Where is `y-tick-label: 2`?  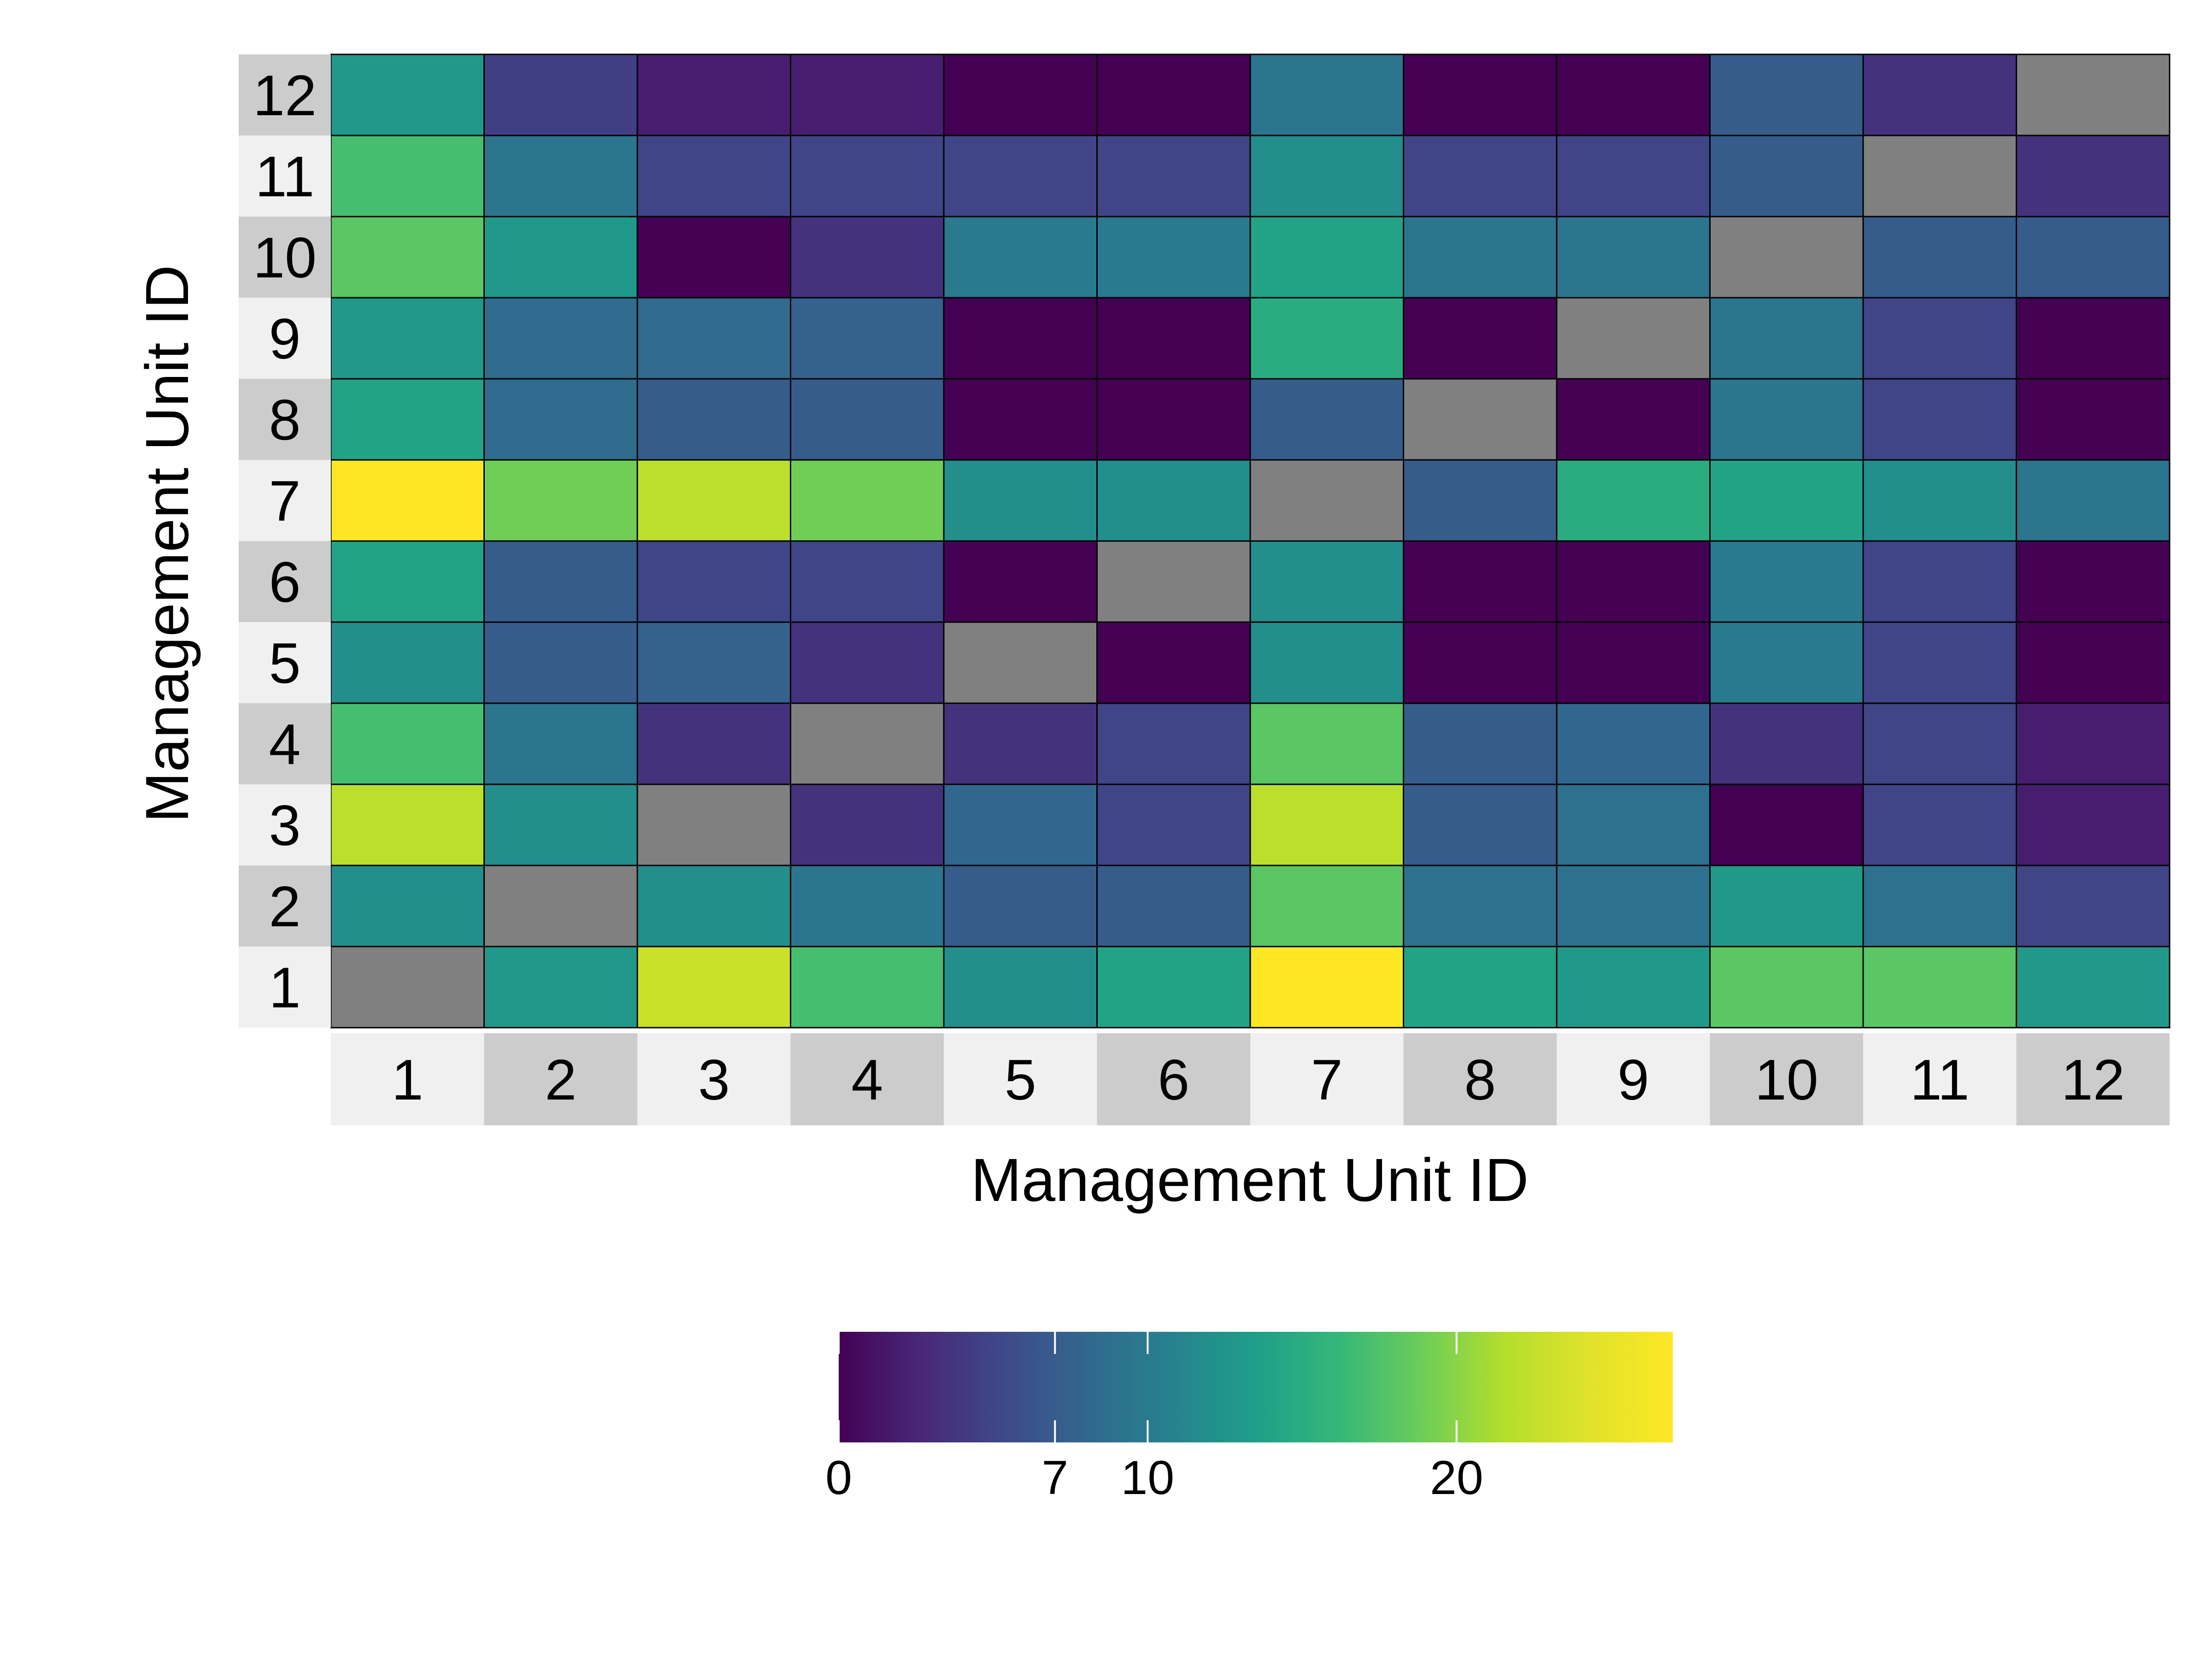
y-tick-label: 2 is located at coordinates (285, 907).